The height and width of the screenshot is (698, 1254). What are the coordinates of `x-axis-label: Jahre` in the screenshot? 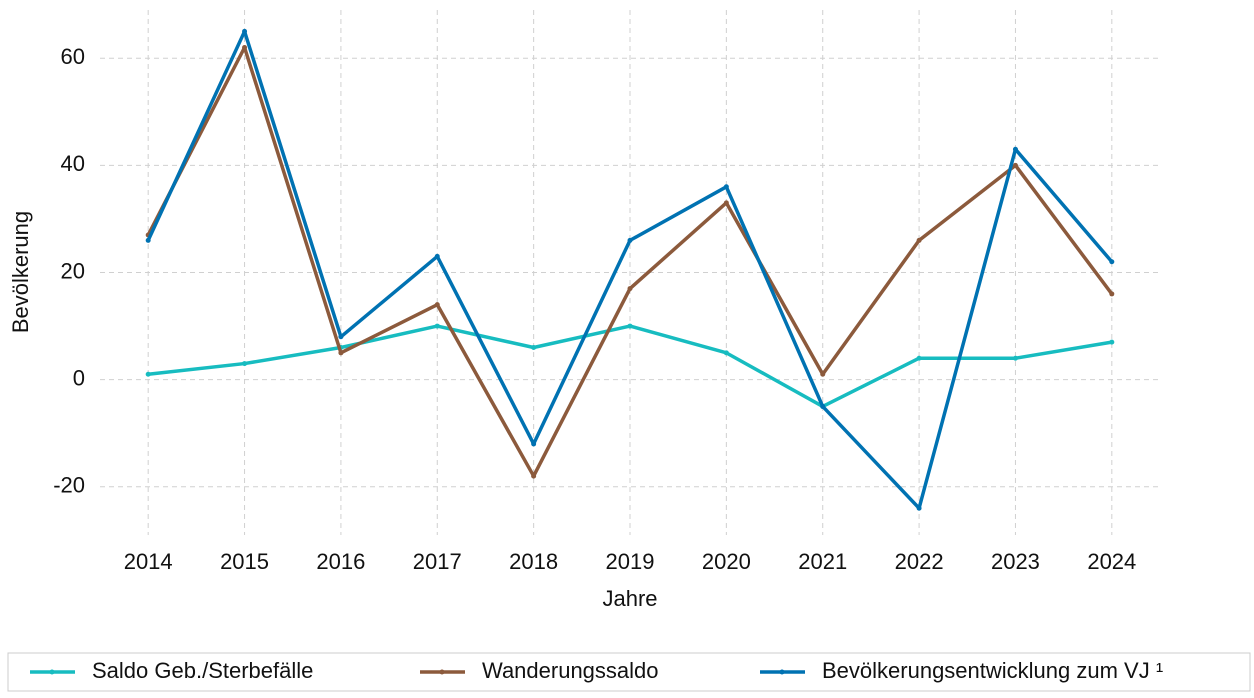 It's located at (629, 598).